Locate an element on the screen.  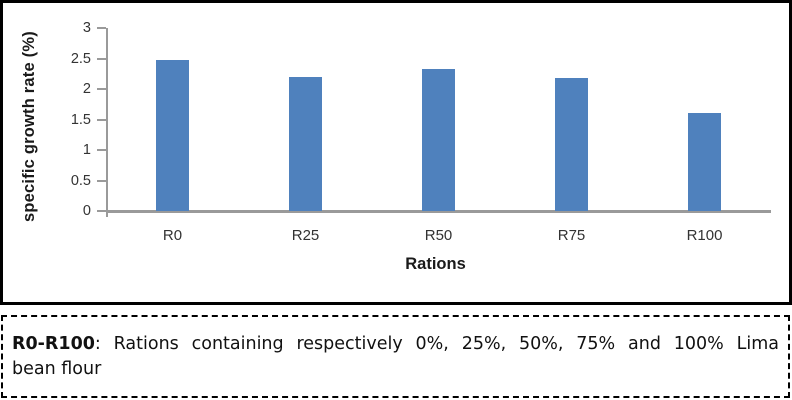
y-tick-label: 3 is located at coordinates (86, 28).